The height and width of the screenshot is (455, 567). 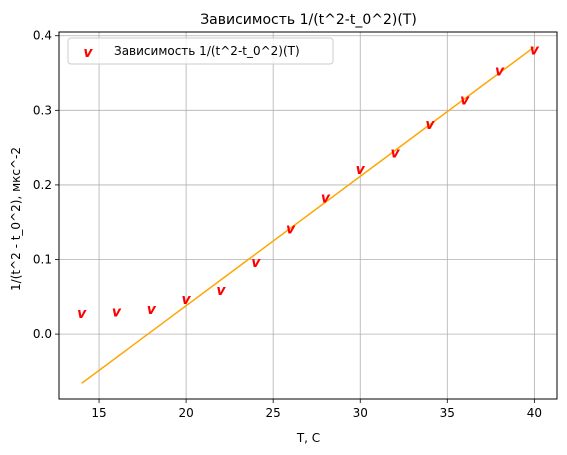 What do you see at coordinates (42, 110) in the screenshot?
I see `y-tick-label: 0.3` at bounding box center [42, 110].